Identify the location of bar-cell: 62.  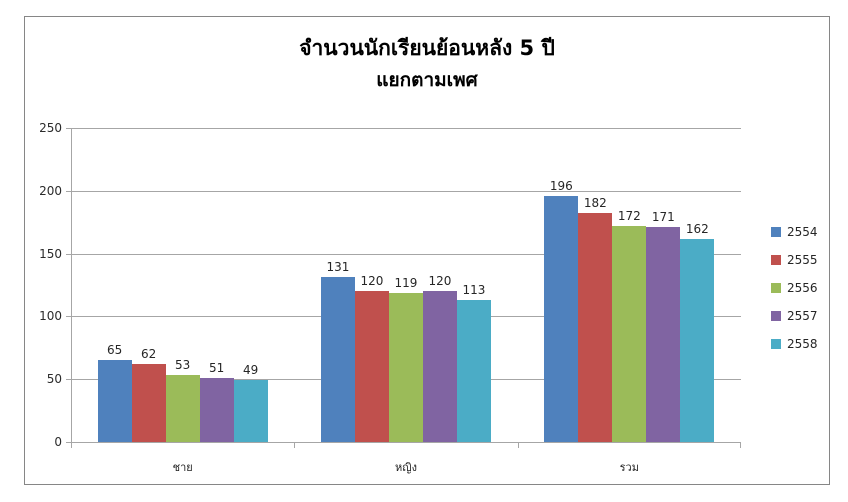
(148, 285).